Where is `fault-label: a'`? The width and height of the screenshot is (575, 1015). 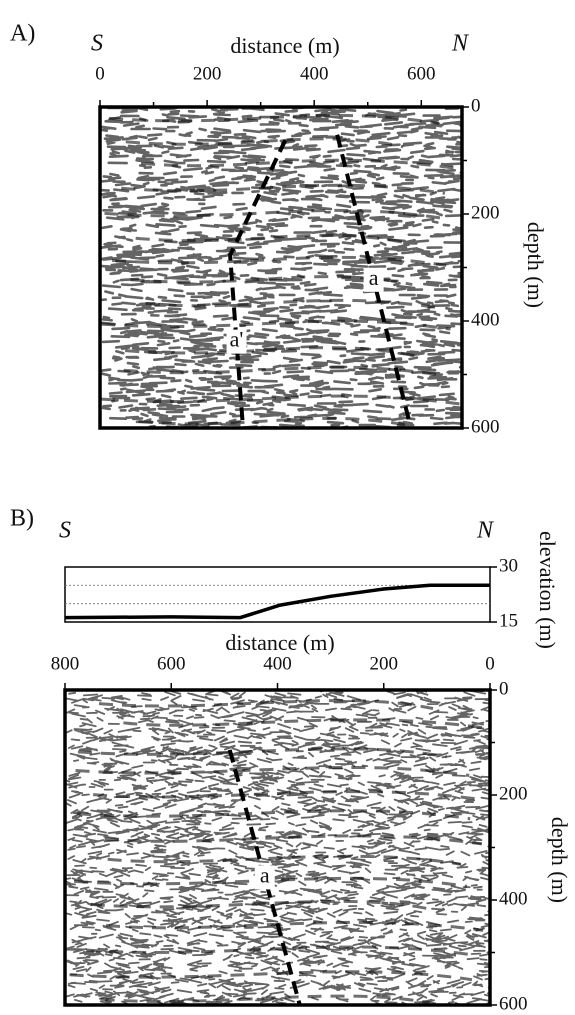
fault-label: a' is located at coordinates (237, 339).